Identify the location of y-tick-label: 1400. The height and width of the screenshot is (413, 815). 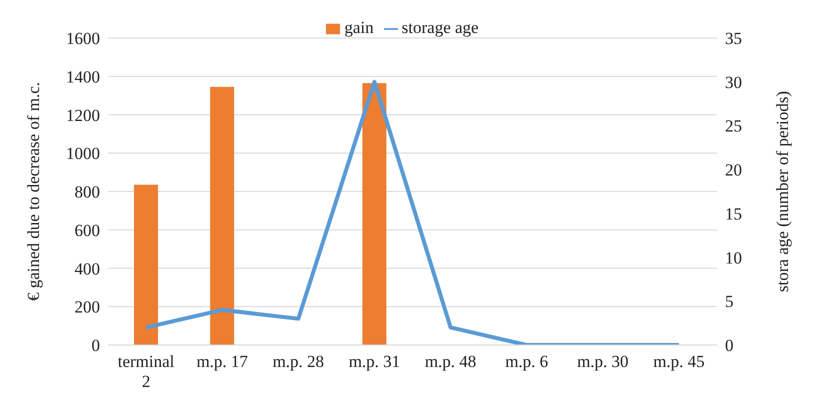
(83, 76).